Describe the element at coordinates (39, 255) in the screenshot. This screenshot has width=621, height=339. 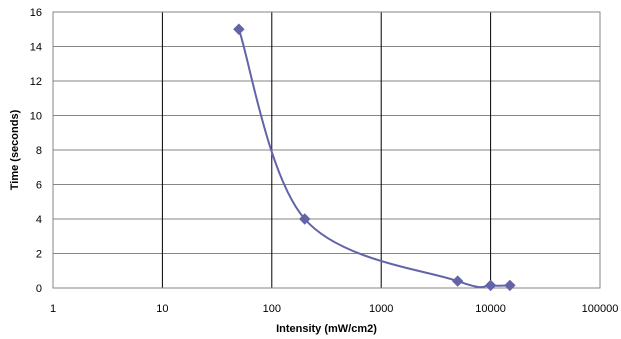
I see `y-tick-label: 2` at that location.